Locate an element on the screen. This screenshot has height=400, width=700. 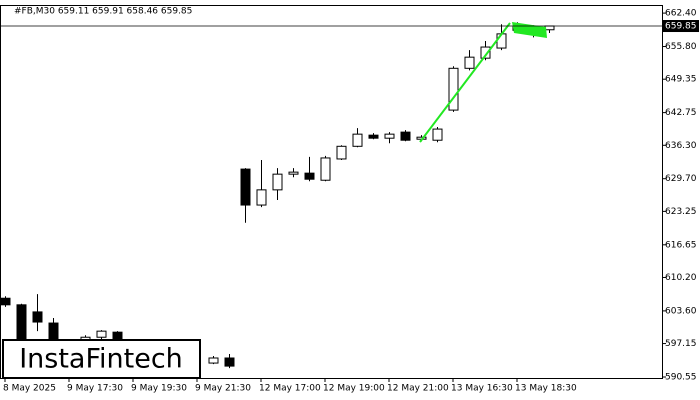
y-tick-label: 636.30 is located at coordinates (681, 146).